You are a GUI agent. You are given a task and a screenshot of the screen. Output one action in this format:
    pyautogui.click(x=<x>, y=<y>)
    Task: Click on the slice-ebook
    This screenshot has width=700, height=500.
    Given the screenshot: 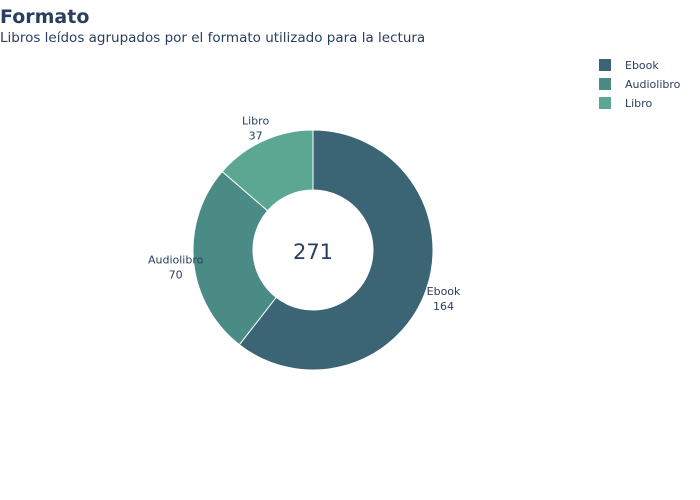 What is the action you would take?
    pyautogui.click(x=336, y=250)
    